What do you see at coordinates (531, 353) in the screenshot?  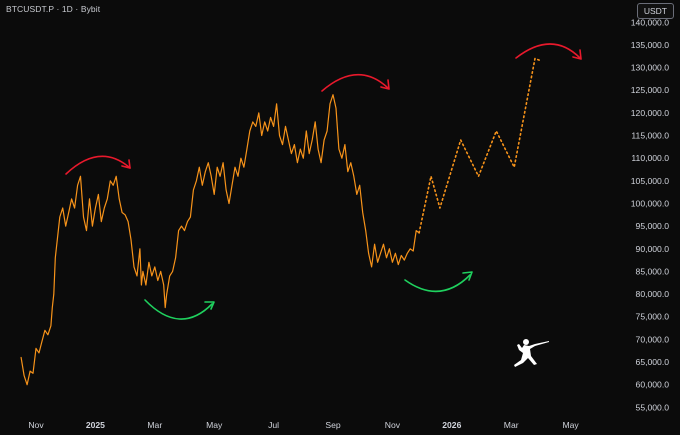 I see `fencer-logo-icon` at bounding box center [531, 353].